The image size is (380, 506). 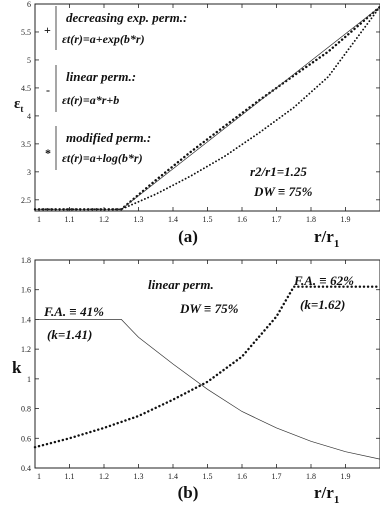 What do you see at coordinates (26, 260) in the screenshot?
I see `ytick-label: 1.8` at bounding box center [26, 260].